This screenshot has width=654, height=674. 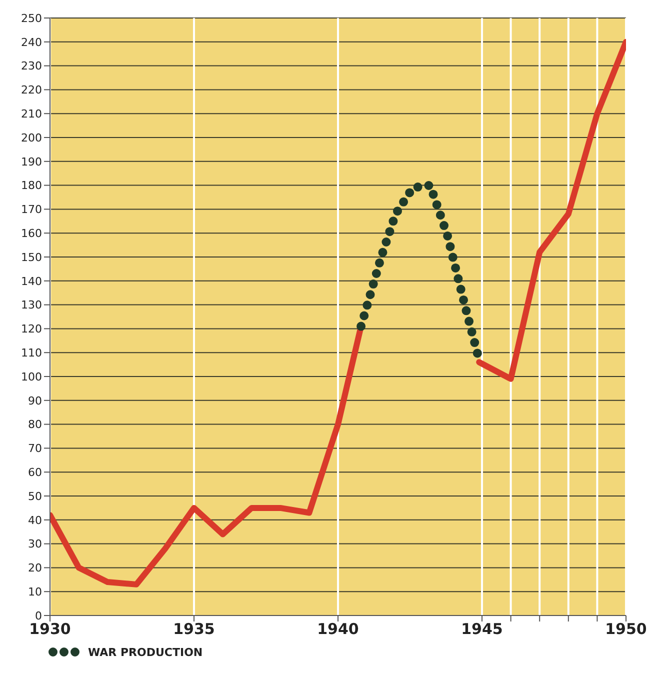 I want to click on y-tick-label: 200, so click(x=31, y=137).